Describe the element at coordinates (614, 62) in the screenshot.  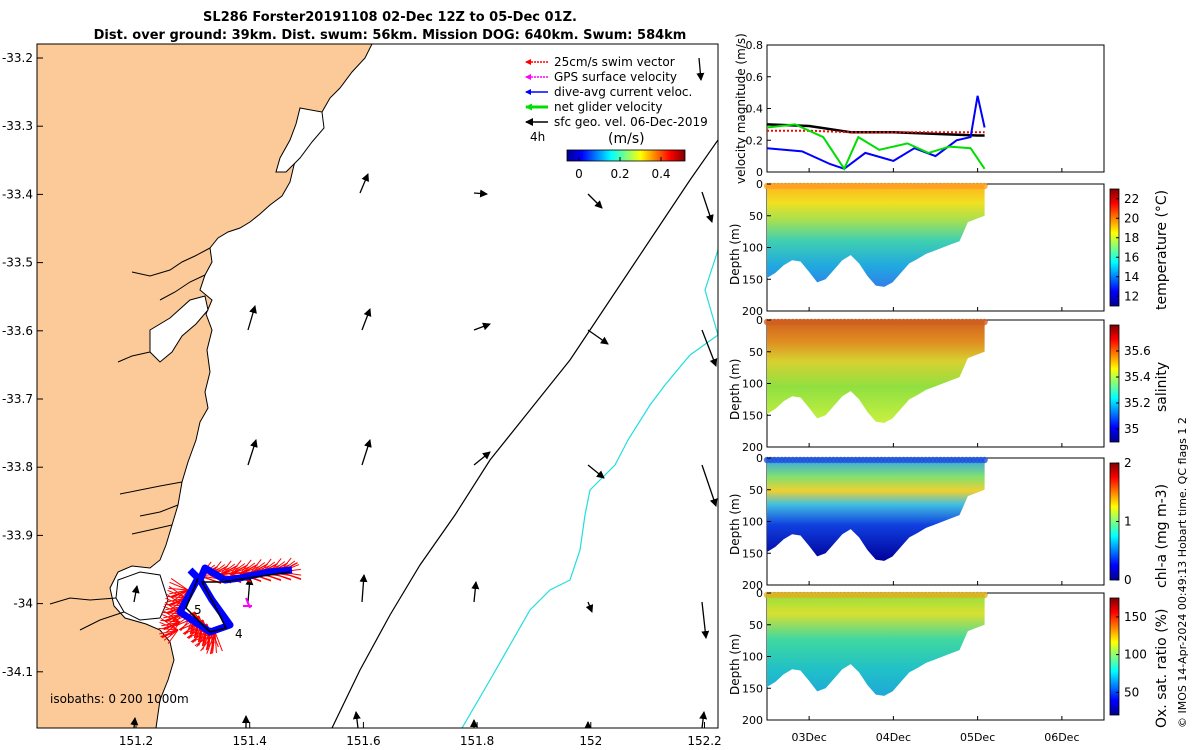
I see `legend-label: 25cm/s swim vector` at that location.